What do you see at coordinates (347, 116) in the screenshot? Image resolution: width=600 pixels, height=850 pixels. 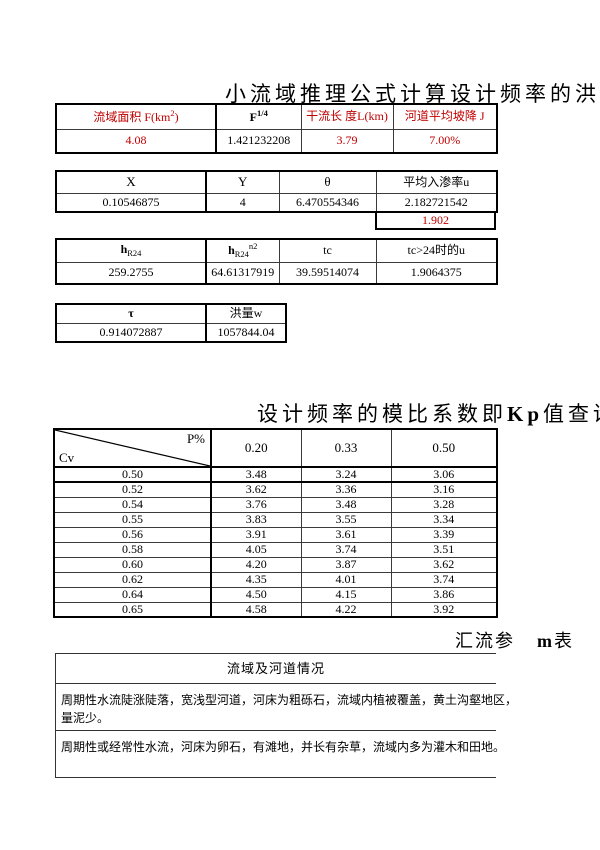 I see `header-cell-stream-length: 干流长 度L(km)` at bounding box center [347, 116].